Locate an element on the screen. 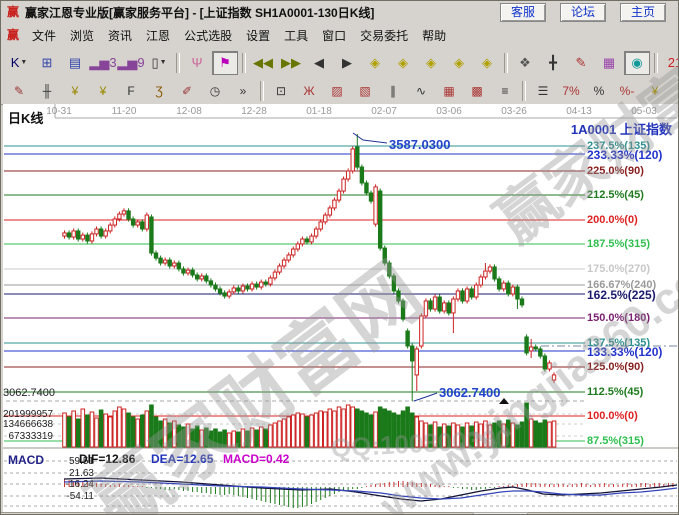 This screenshot has width=679, height=515. dense-grid-icon: ▦ is located at coordinates (449, 91).